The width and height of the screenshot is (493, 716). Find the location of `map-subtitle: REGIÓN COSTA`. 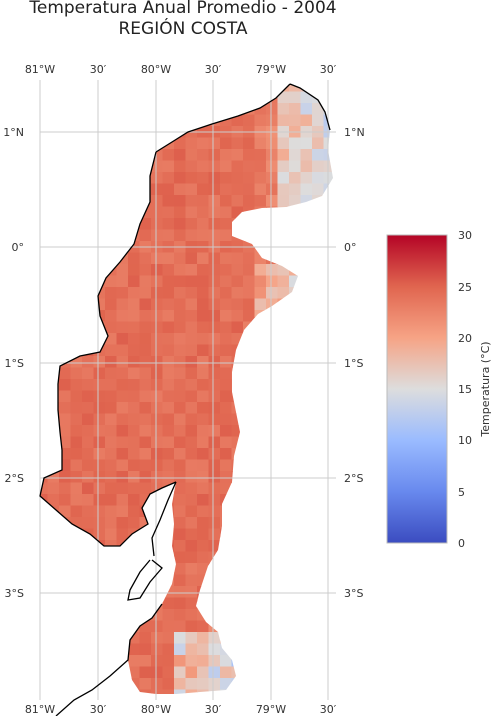

map-subtitle: REGIÓN COSTA is located at coordinates (183, 29).